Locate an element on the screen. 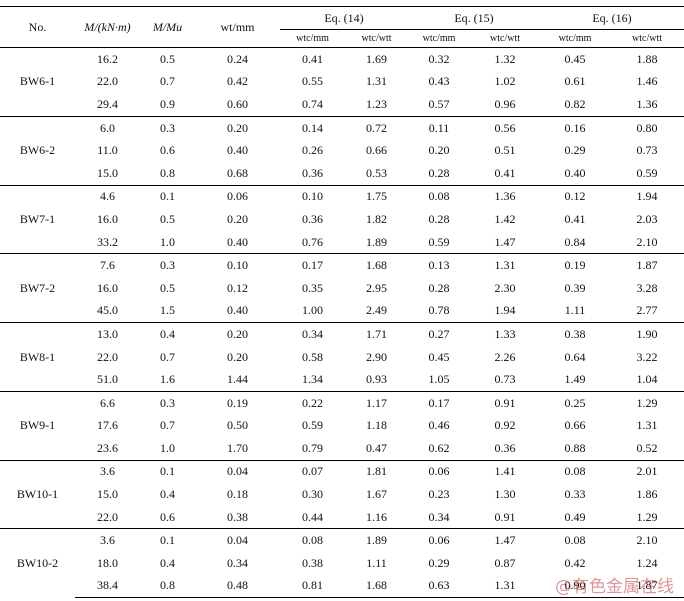  value-cell: 0.51 is located at coordinates (505, 150).